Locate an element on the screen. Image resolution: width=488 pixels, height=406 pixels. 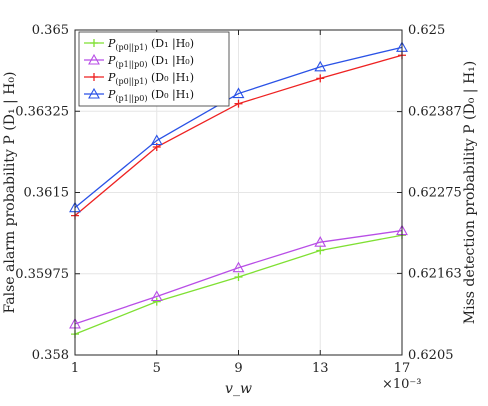
legend-entry: P(p0||p1) (D₁ |H₀) is located at coordinates (139, 44).